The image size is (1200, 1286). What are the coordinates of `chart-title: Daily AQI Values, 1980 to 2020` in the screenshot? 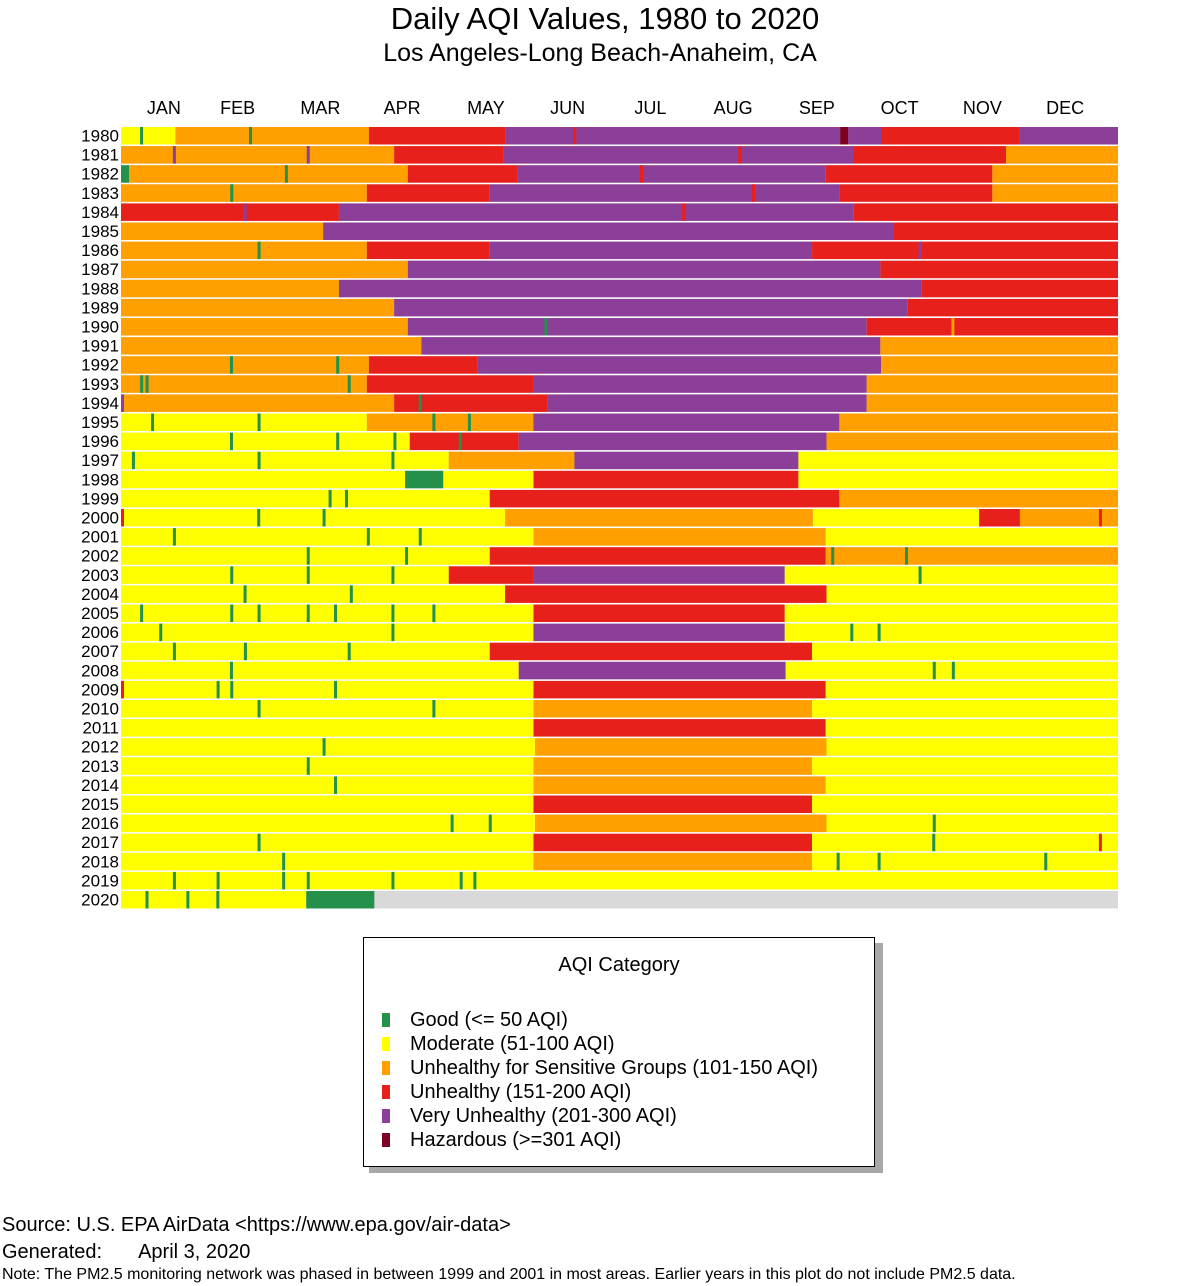 It's located at (605, 18).